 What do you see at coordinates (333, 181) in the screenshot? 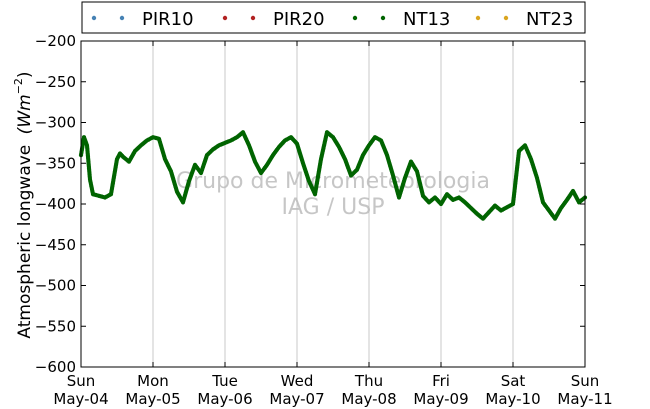
I see `watermark-line-1: Grupo de Micrometeorologia` at bounding box center [333, 181].